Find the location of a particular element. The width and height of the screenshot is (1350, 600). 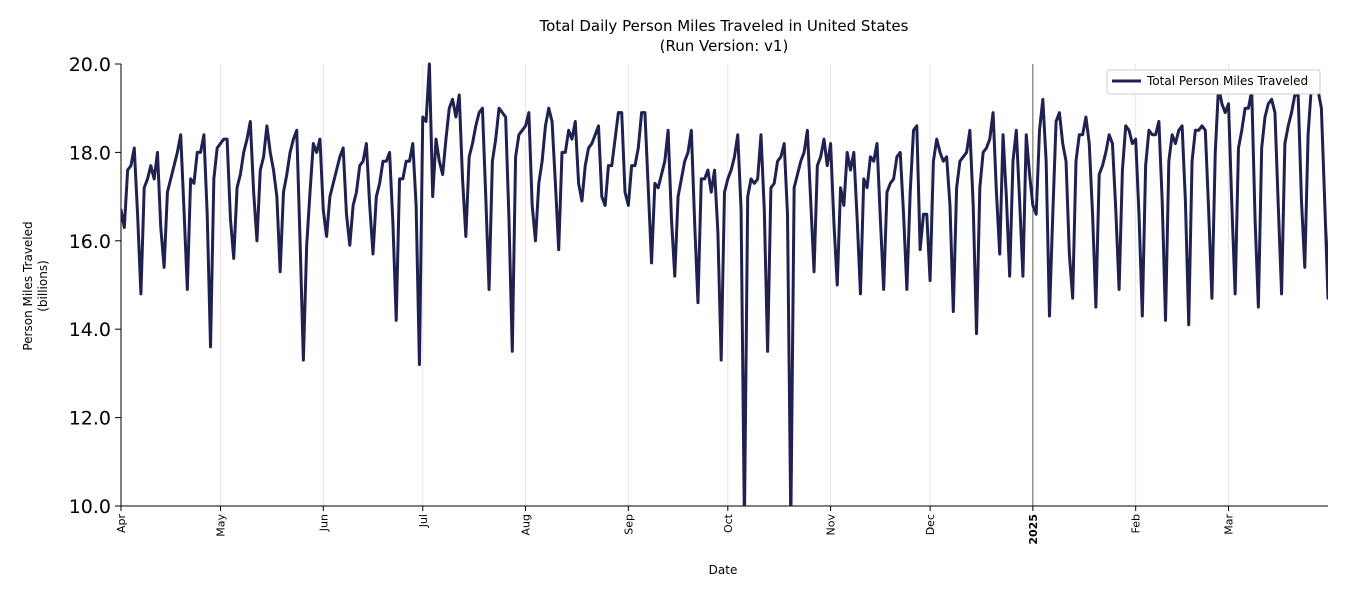

y-axis-unit-label: (billions) is located at coordinates (43, 286).